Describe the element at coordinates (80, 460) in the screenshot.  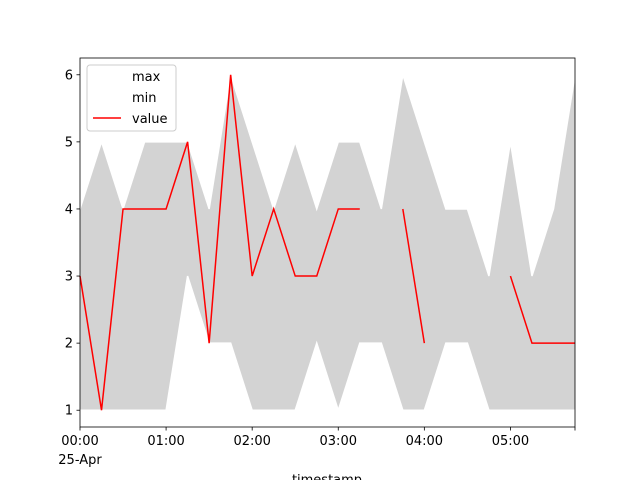
I see `x-tick-date: 25-Apr` at that location.